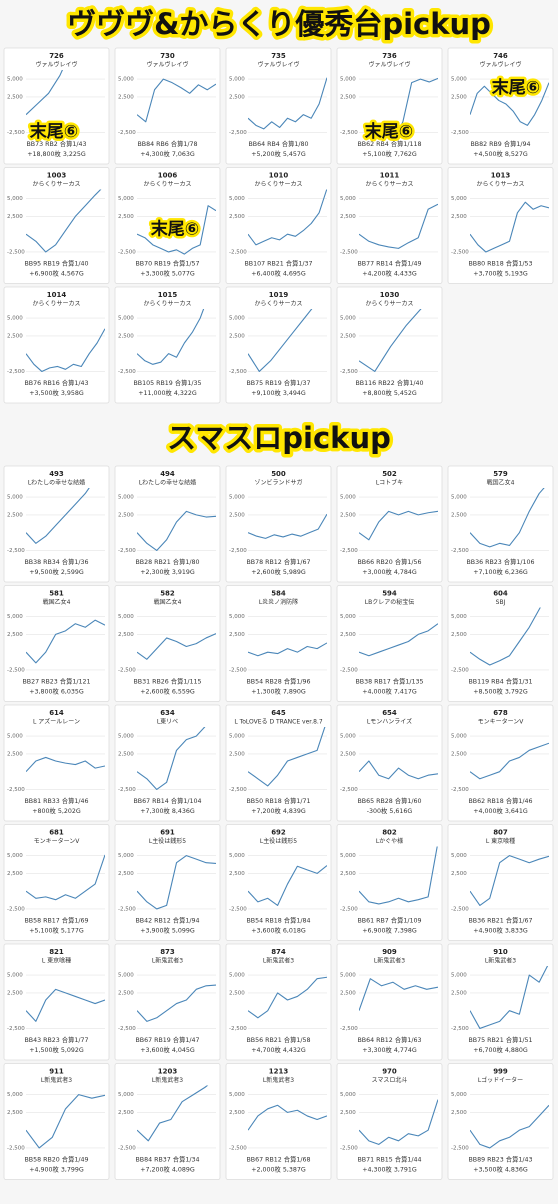  What do you see at coordinates (278, 1039) in the screenshot?
I see `bonus-stats: BB56 RB21 合算1/58` at bounding box center [278, 1039].